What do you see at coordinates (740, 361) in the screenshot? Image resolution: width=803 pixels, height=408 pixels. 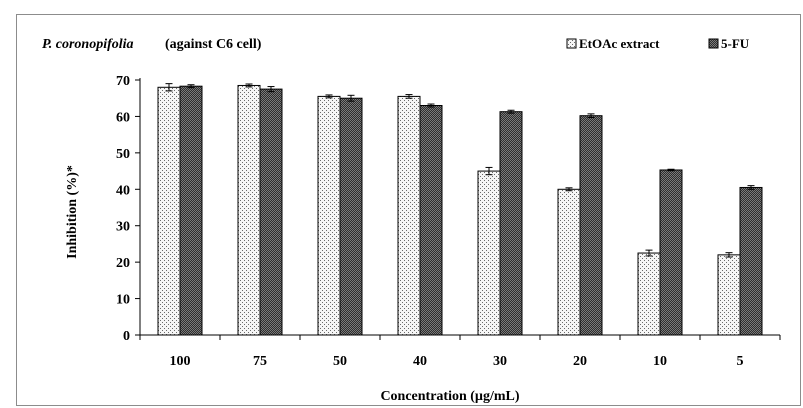 I see `x-tick-label: 5` at bounding box center [740, 361].